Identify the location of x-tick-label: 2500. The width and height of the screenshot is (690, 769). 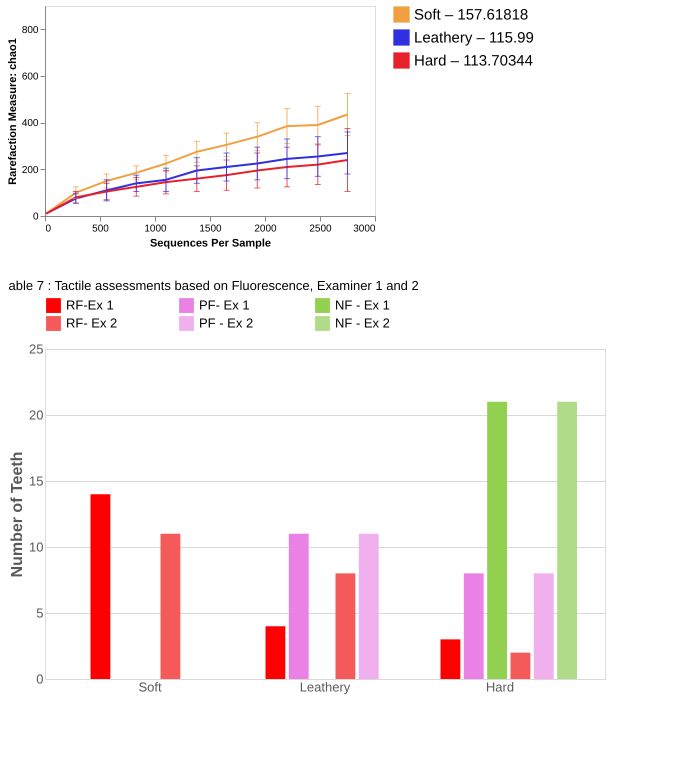
(320, 229).